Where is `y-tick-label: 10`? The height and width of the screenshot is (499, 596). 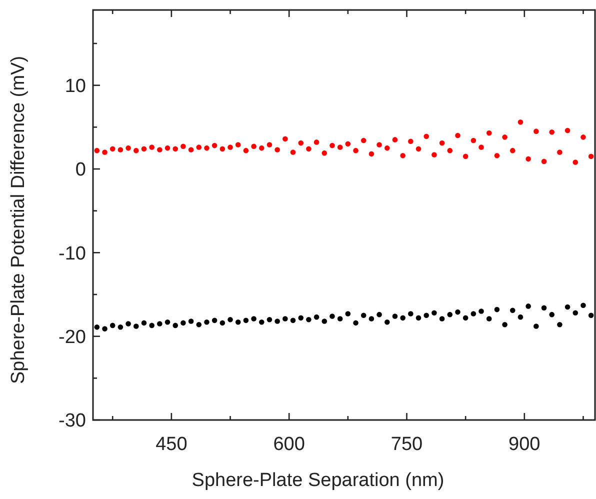 y-tick-label: 10 is located at coordinates (75, 86).